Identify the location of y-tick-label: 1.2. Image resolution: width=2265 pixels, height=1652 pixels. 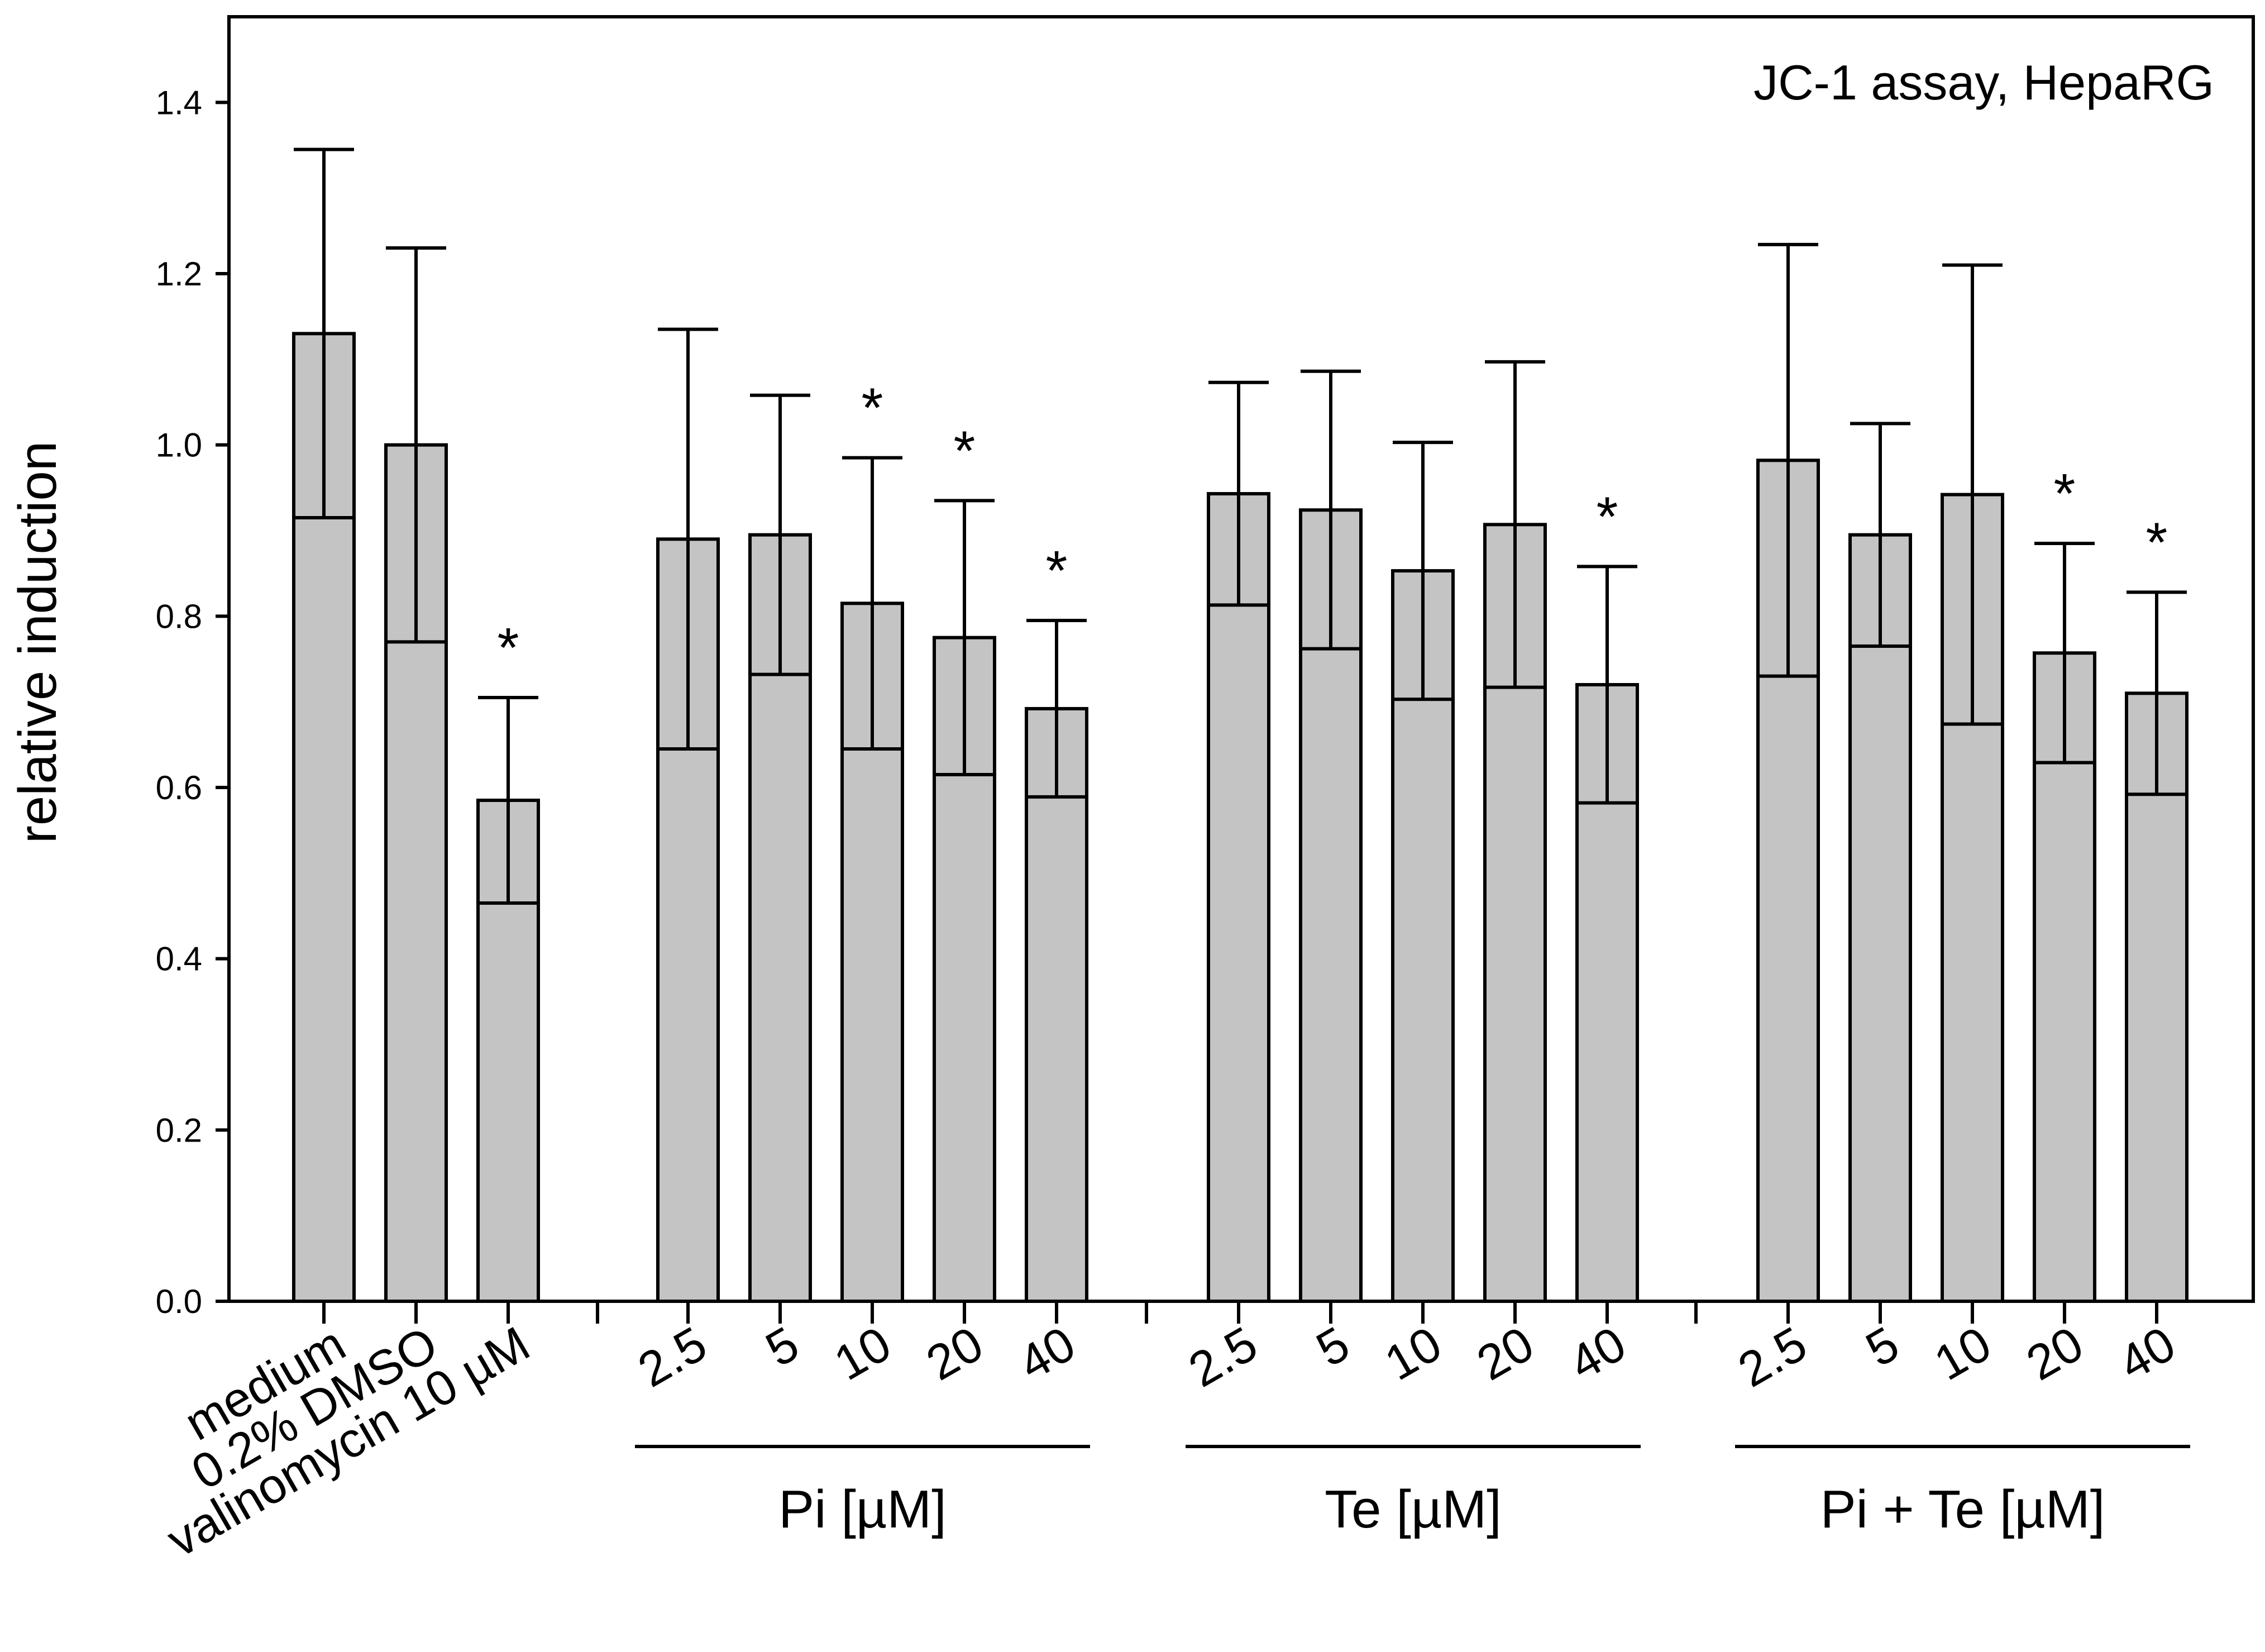
(179, 274).